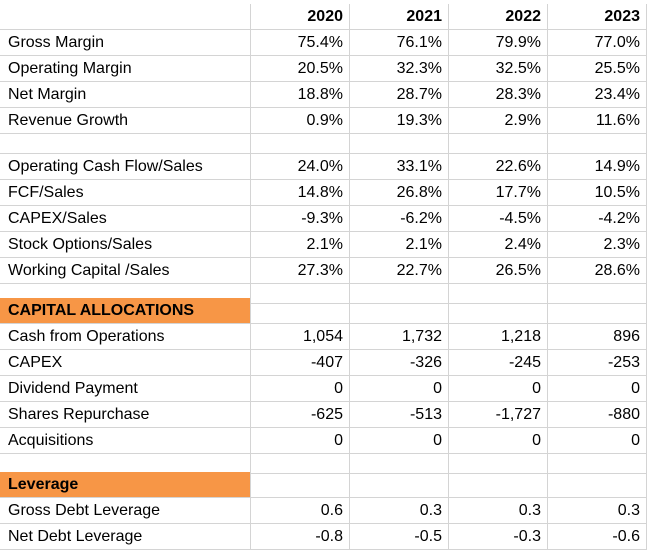 This screenshot has width=647, height=555. Describe the element at coordinates (597, 271) in the screenshot. I see `value-cell: 28.6%` at that location.